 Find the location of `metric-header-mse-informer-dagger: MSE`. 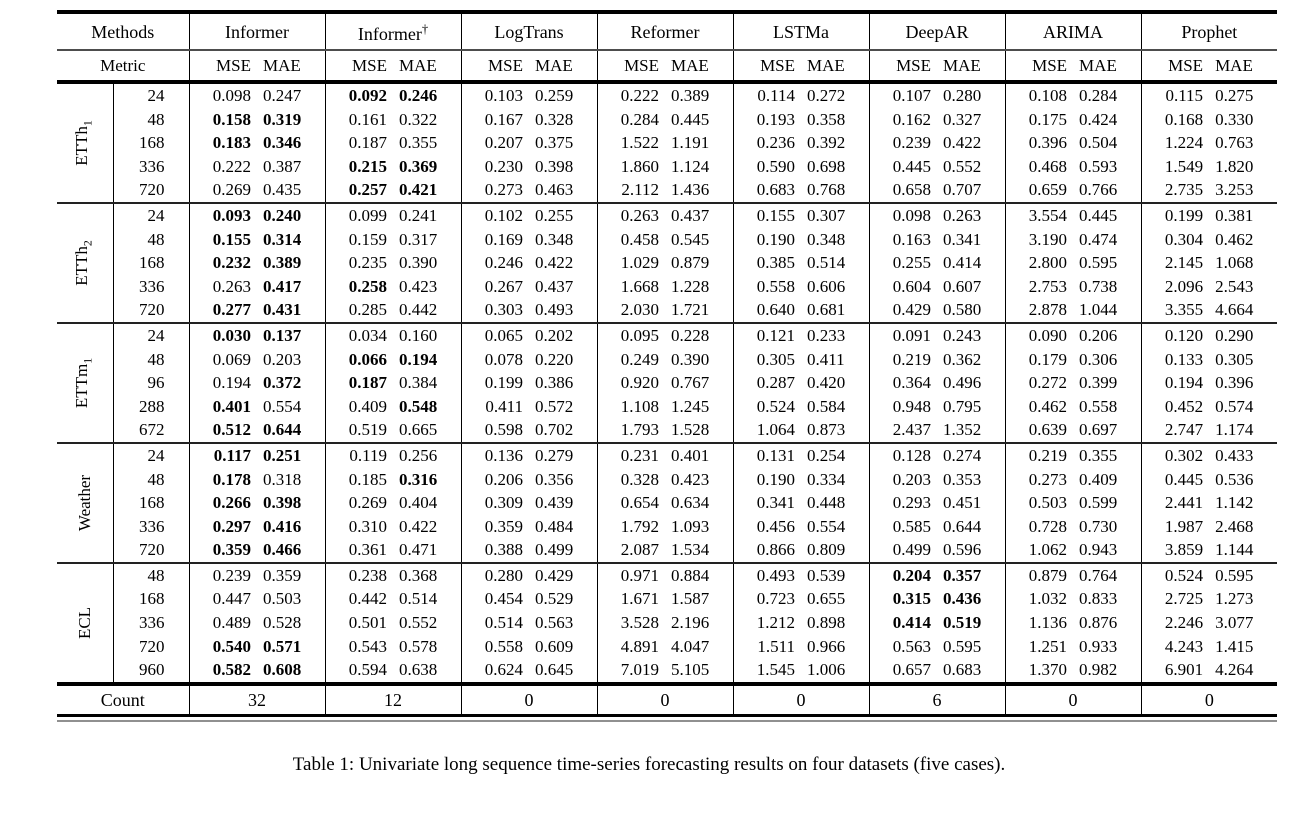

metric-header-mse-informer-dagger: MSE is located at coordinates (358, 67).